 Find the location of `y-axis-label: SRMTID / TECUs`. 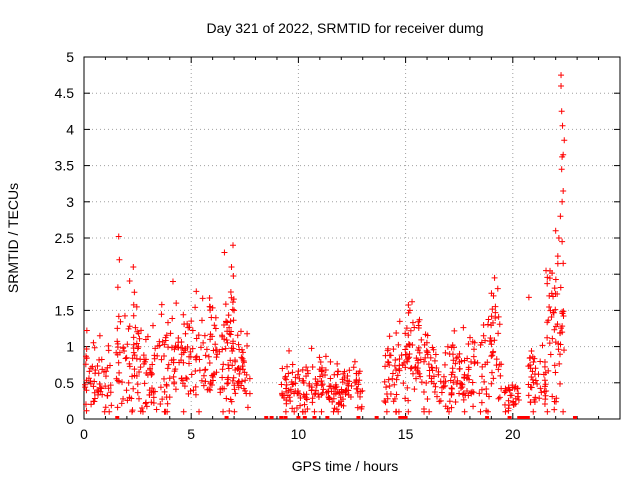

y-axis-label: SRMTID / TECUs is located at coordinates (13, 238).